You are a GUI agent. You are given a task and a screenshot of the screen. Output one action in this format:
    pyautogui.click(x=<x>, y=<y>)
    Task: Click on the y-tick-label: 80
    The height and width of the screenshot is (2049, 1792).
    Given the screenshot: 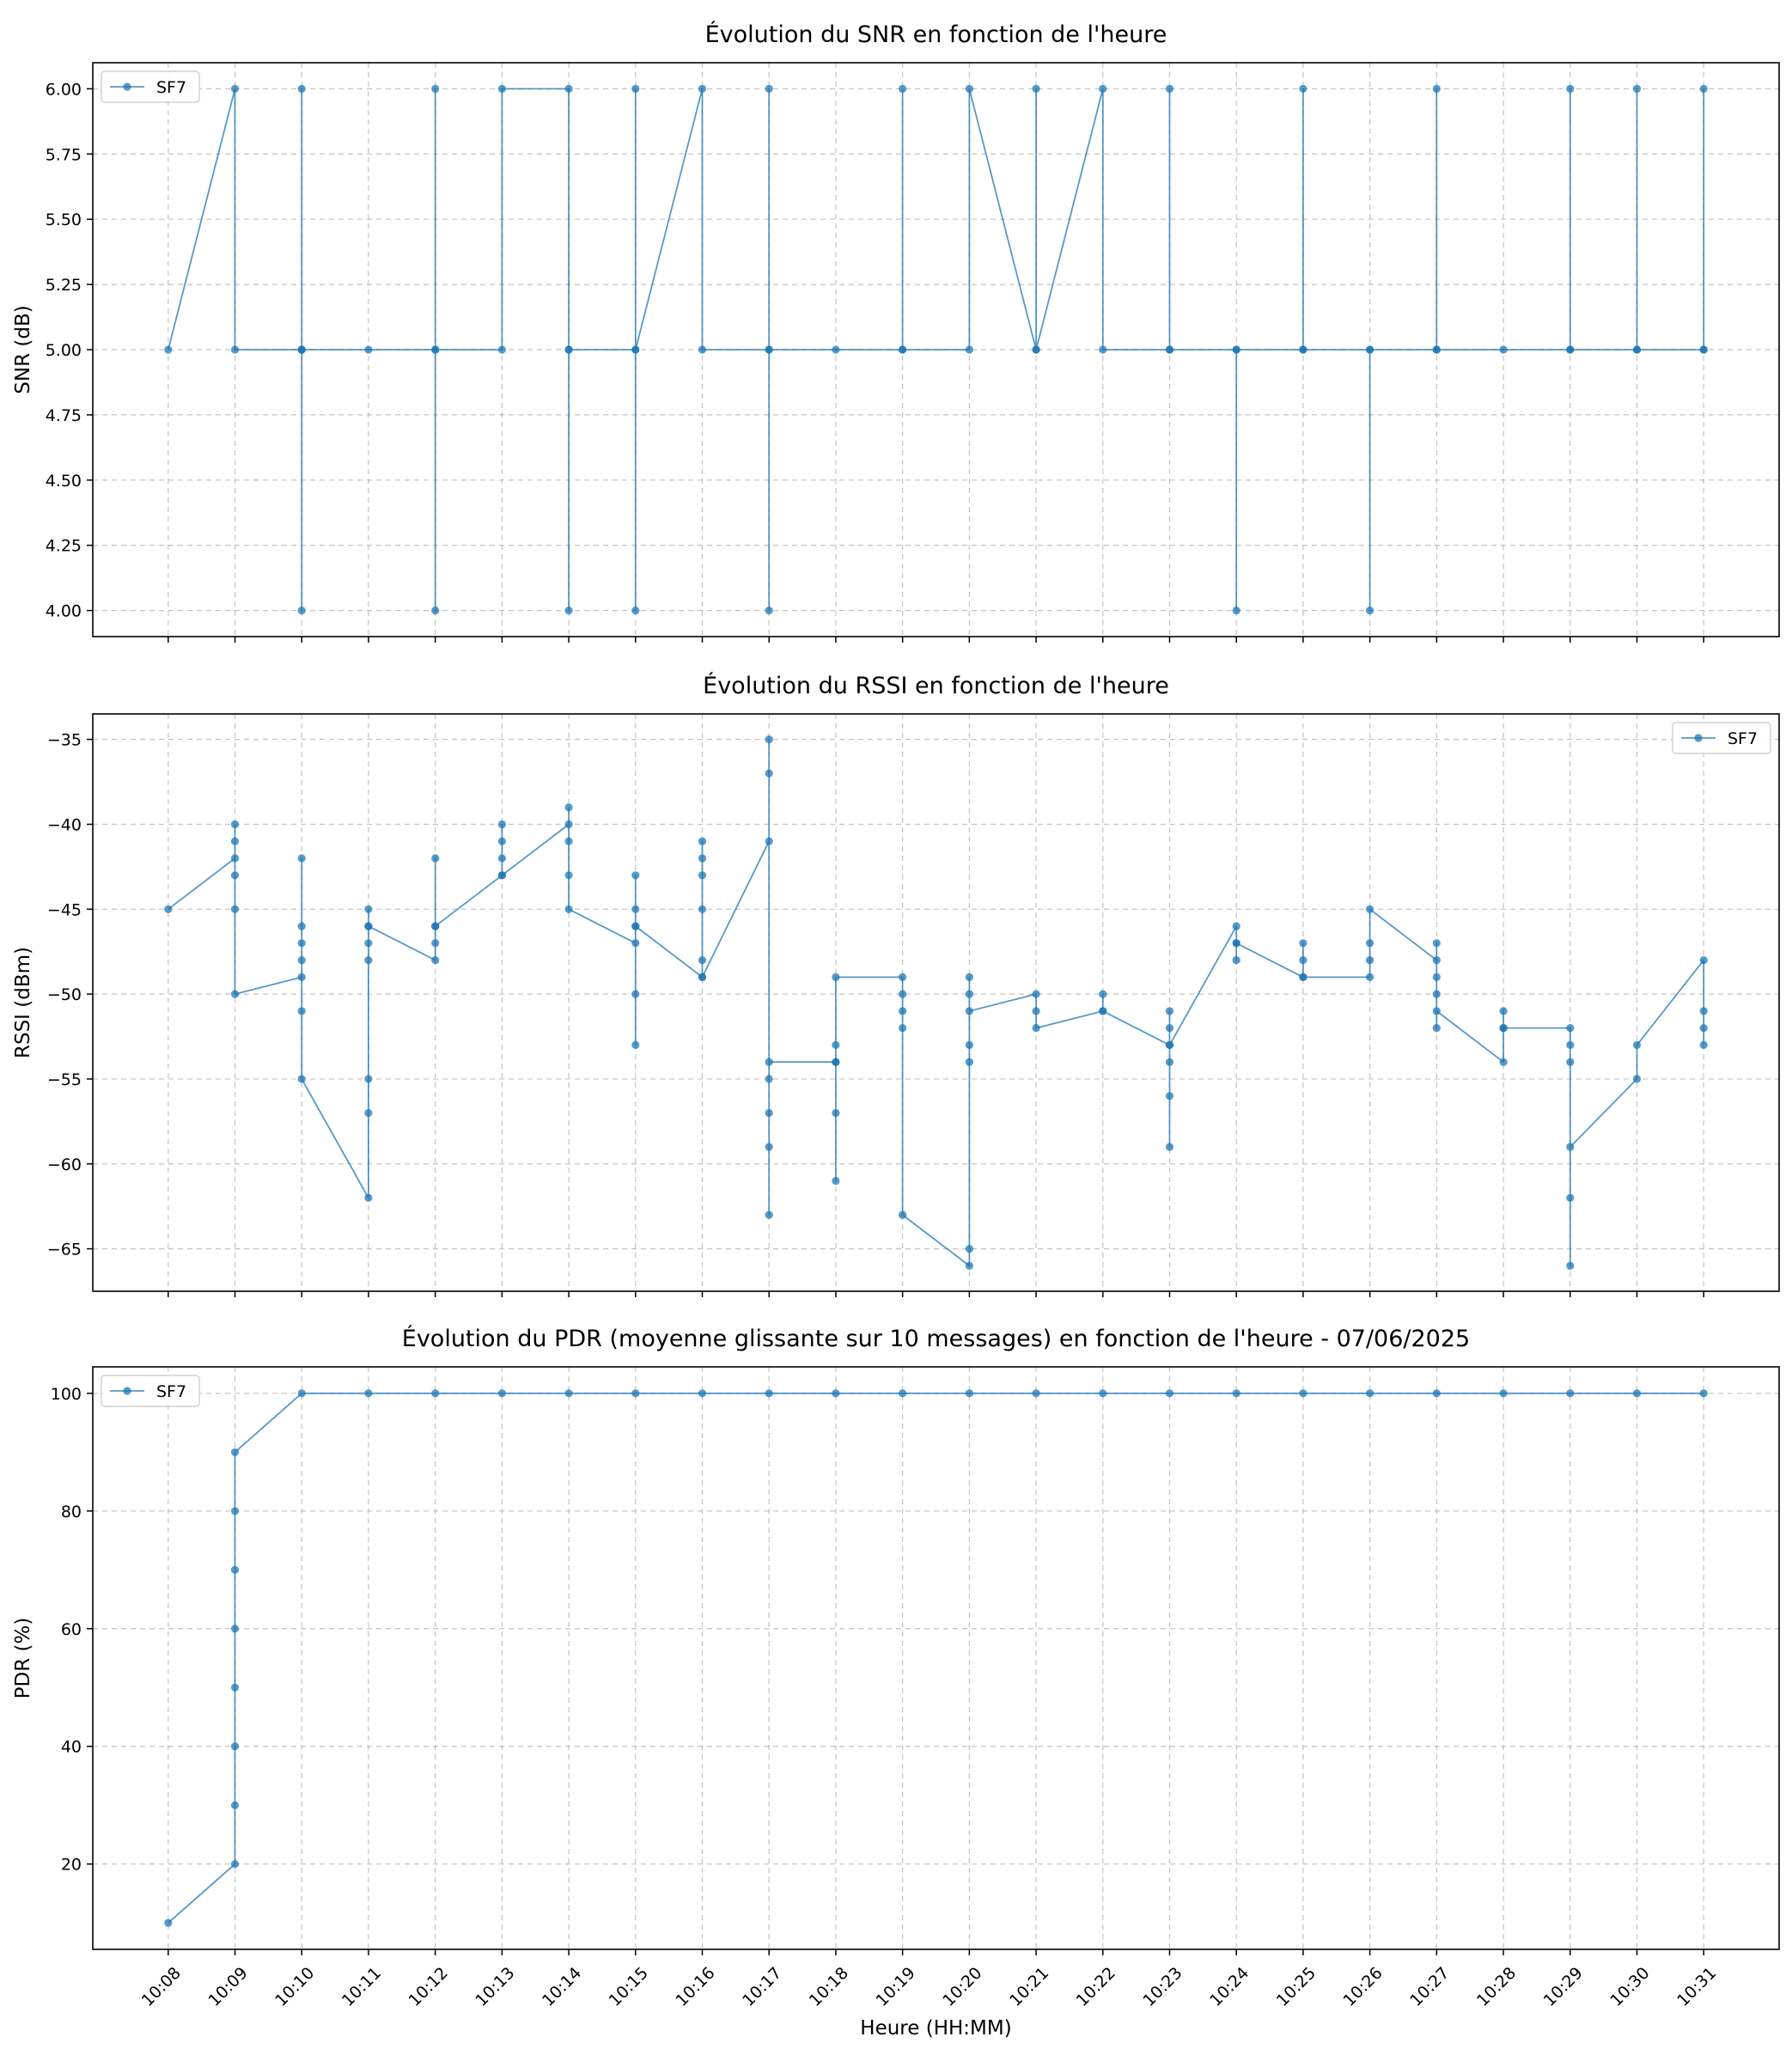 What is the action you would take?
    pyautogui.click(x=71, y=1512)
    